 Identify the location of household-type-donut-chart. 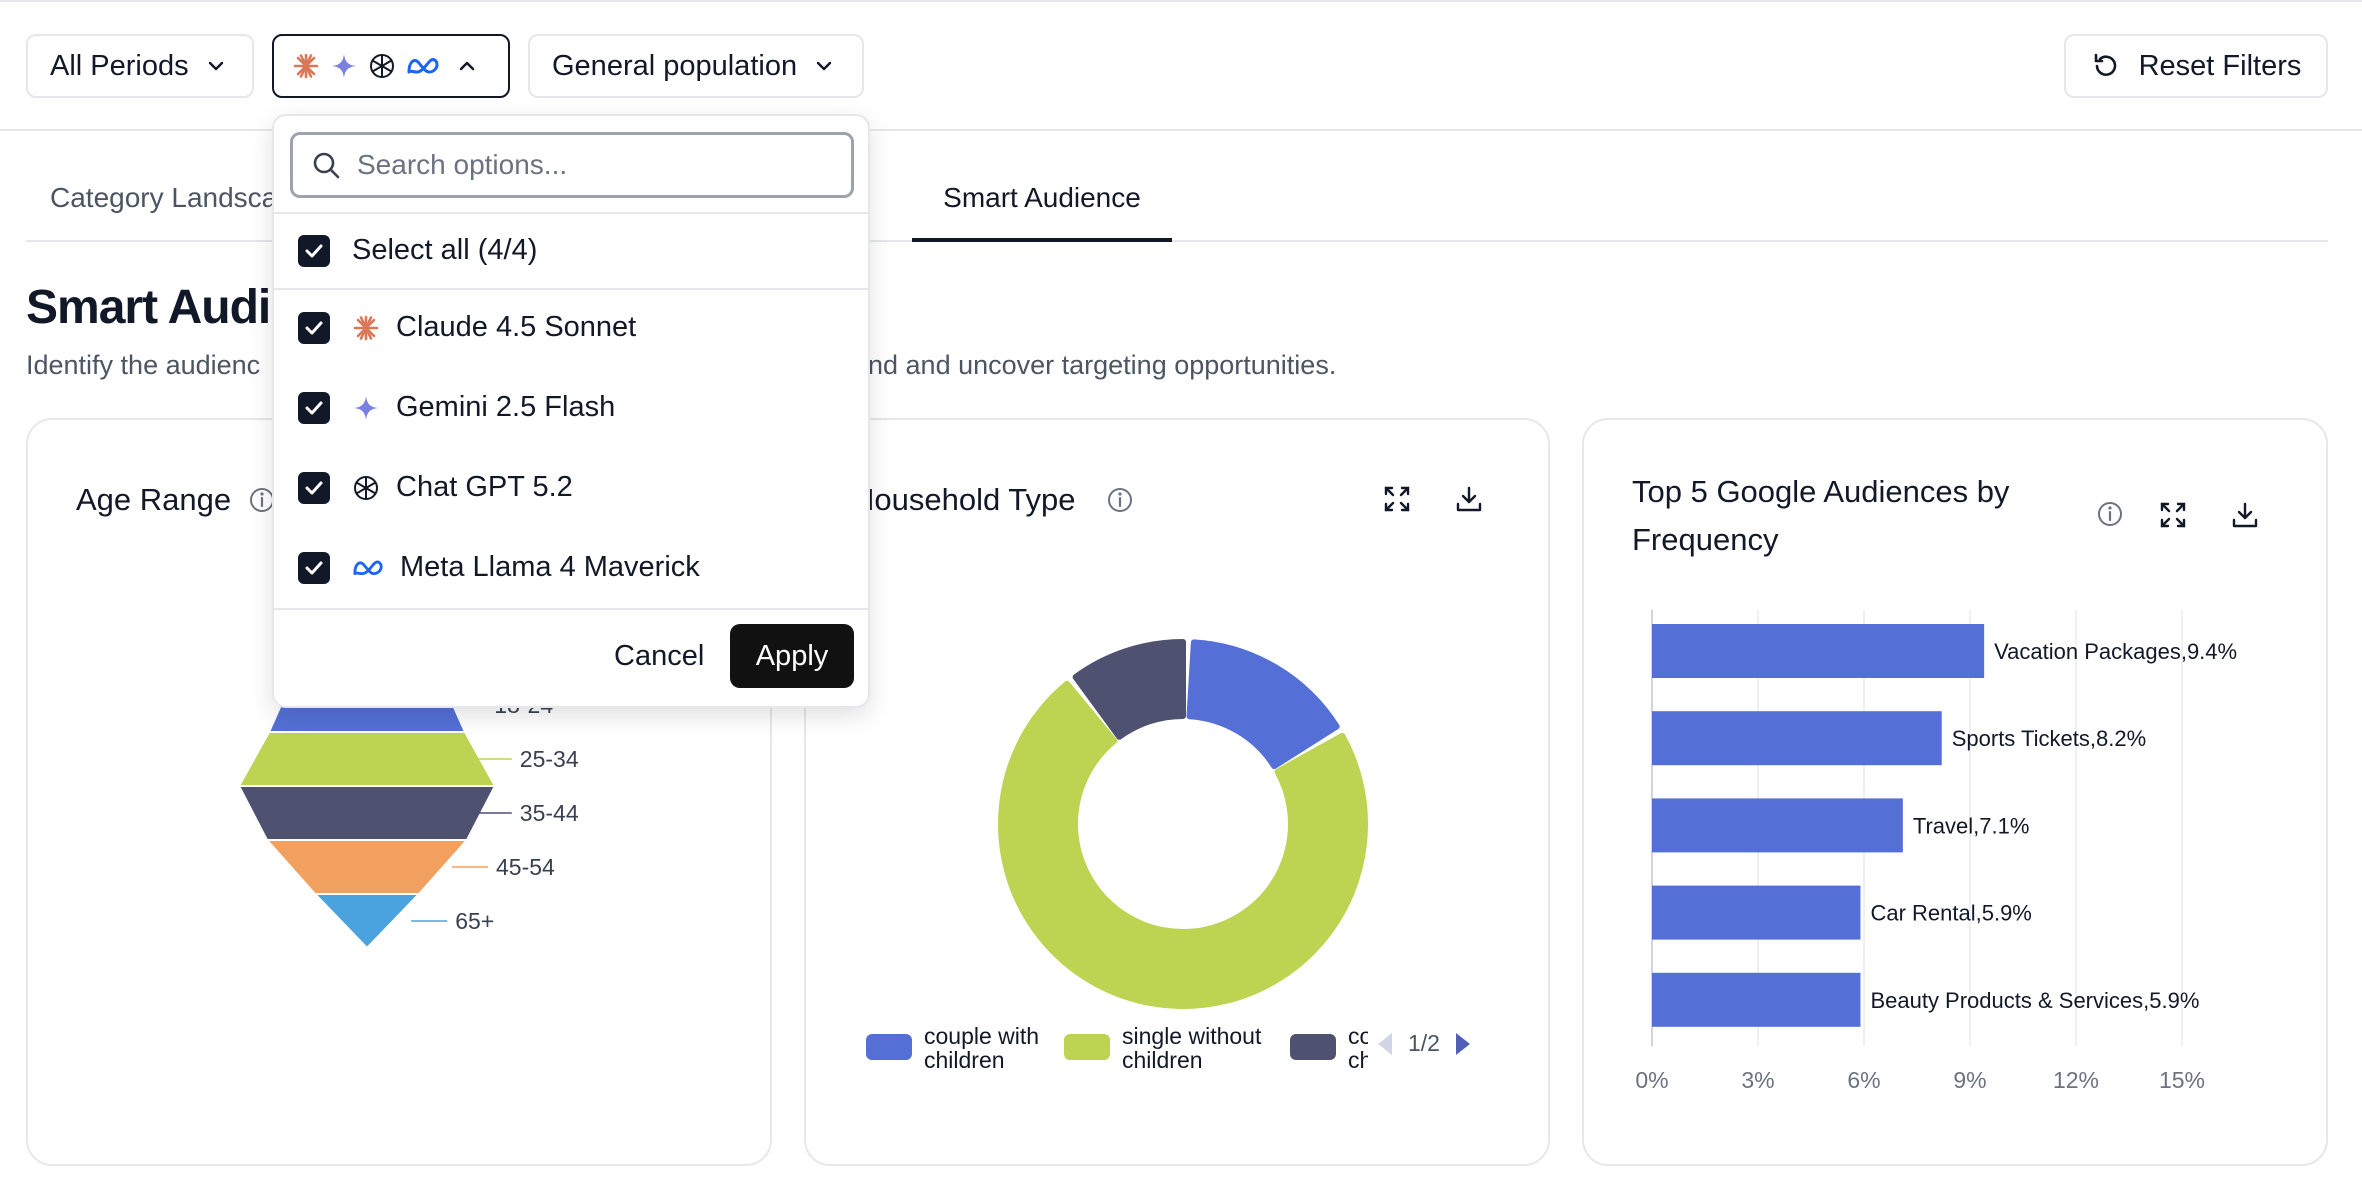
(1183, 824).